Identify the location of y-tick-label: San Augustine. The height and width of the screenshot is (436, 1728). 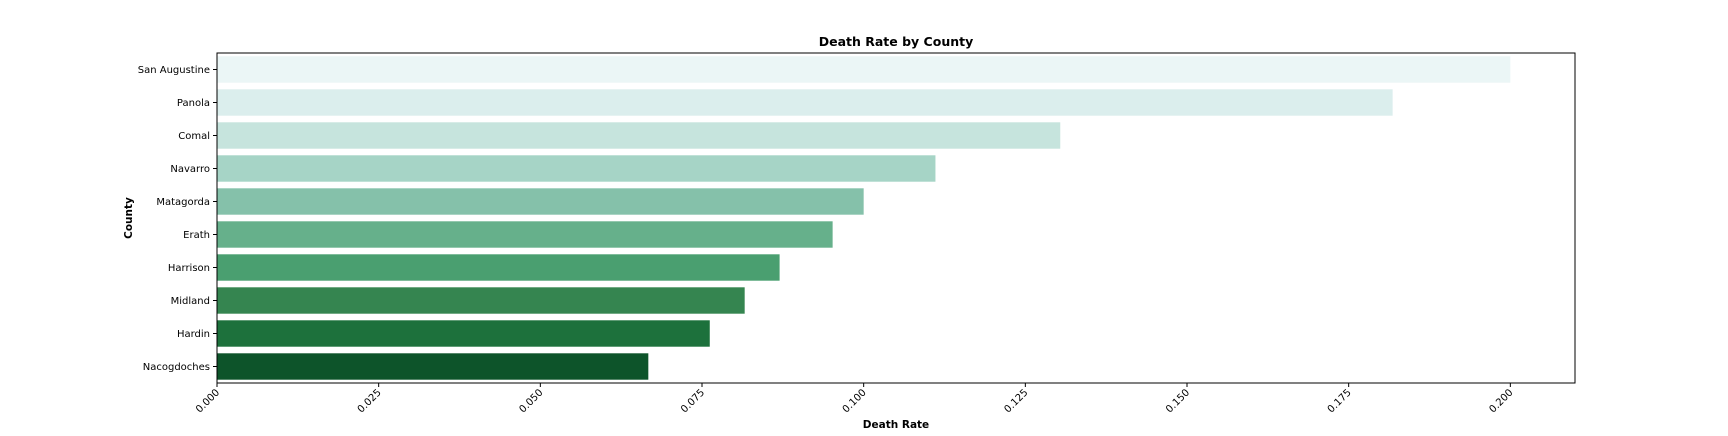
(174, 70).